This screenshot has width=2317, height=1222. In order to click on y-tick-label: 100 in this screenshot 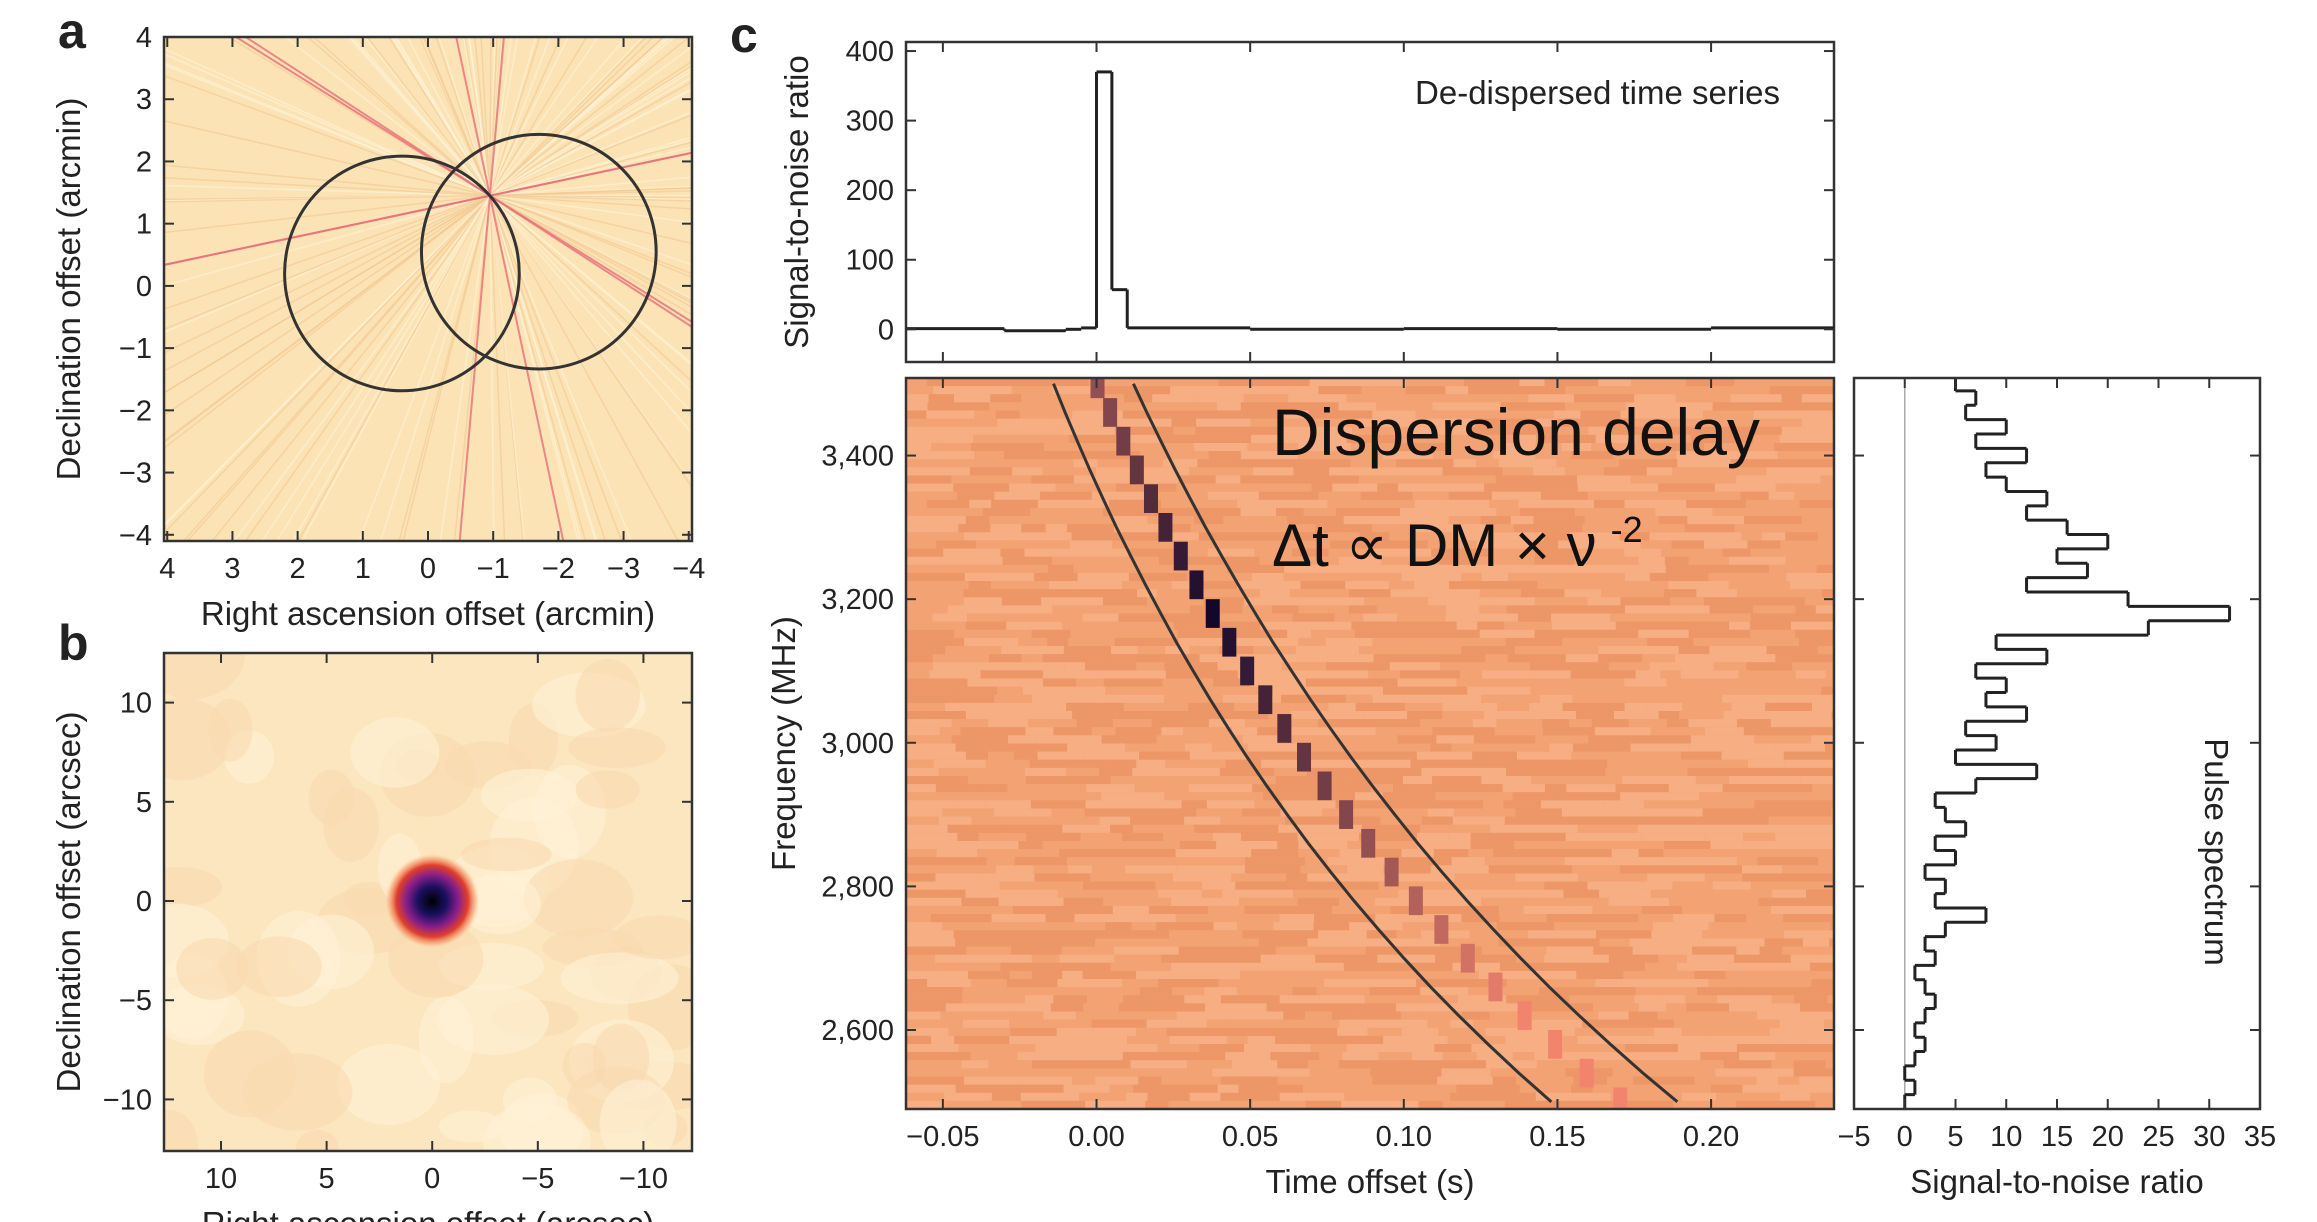, I will do `click(870, 261)`.